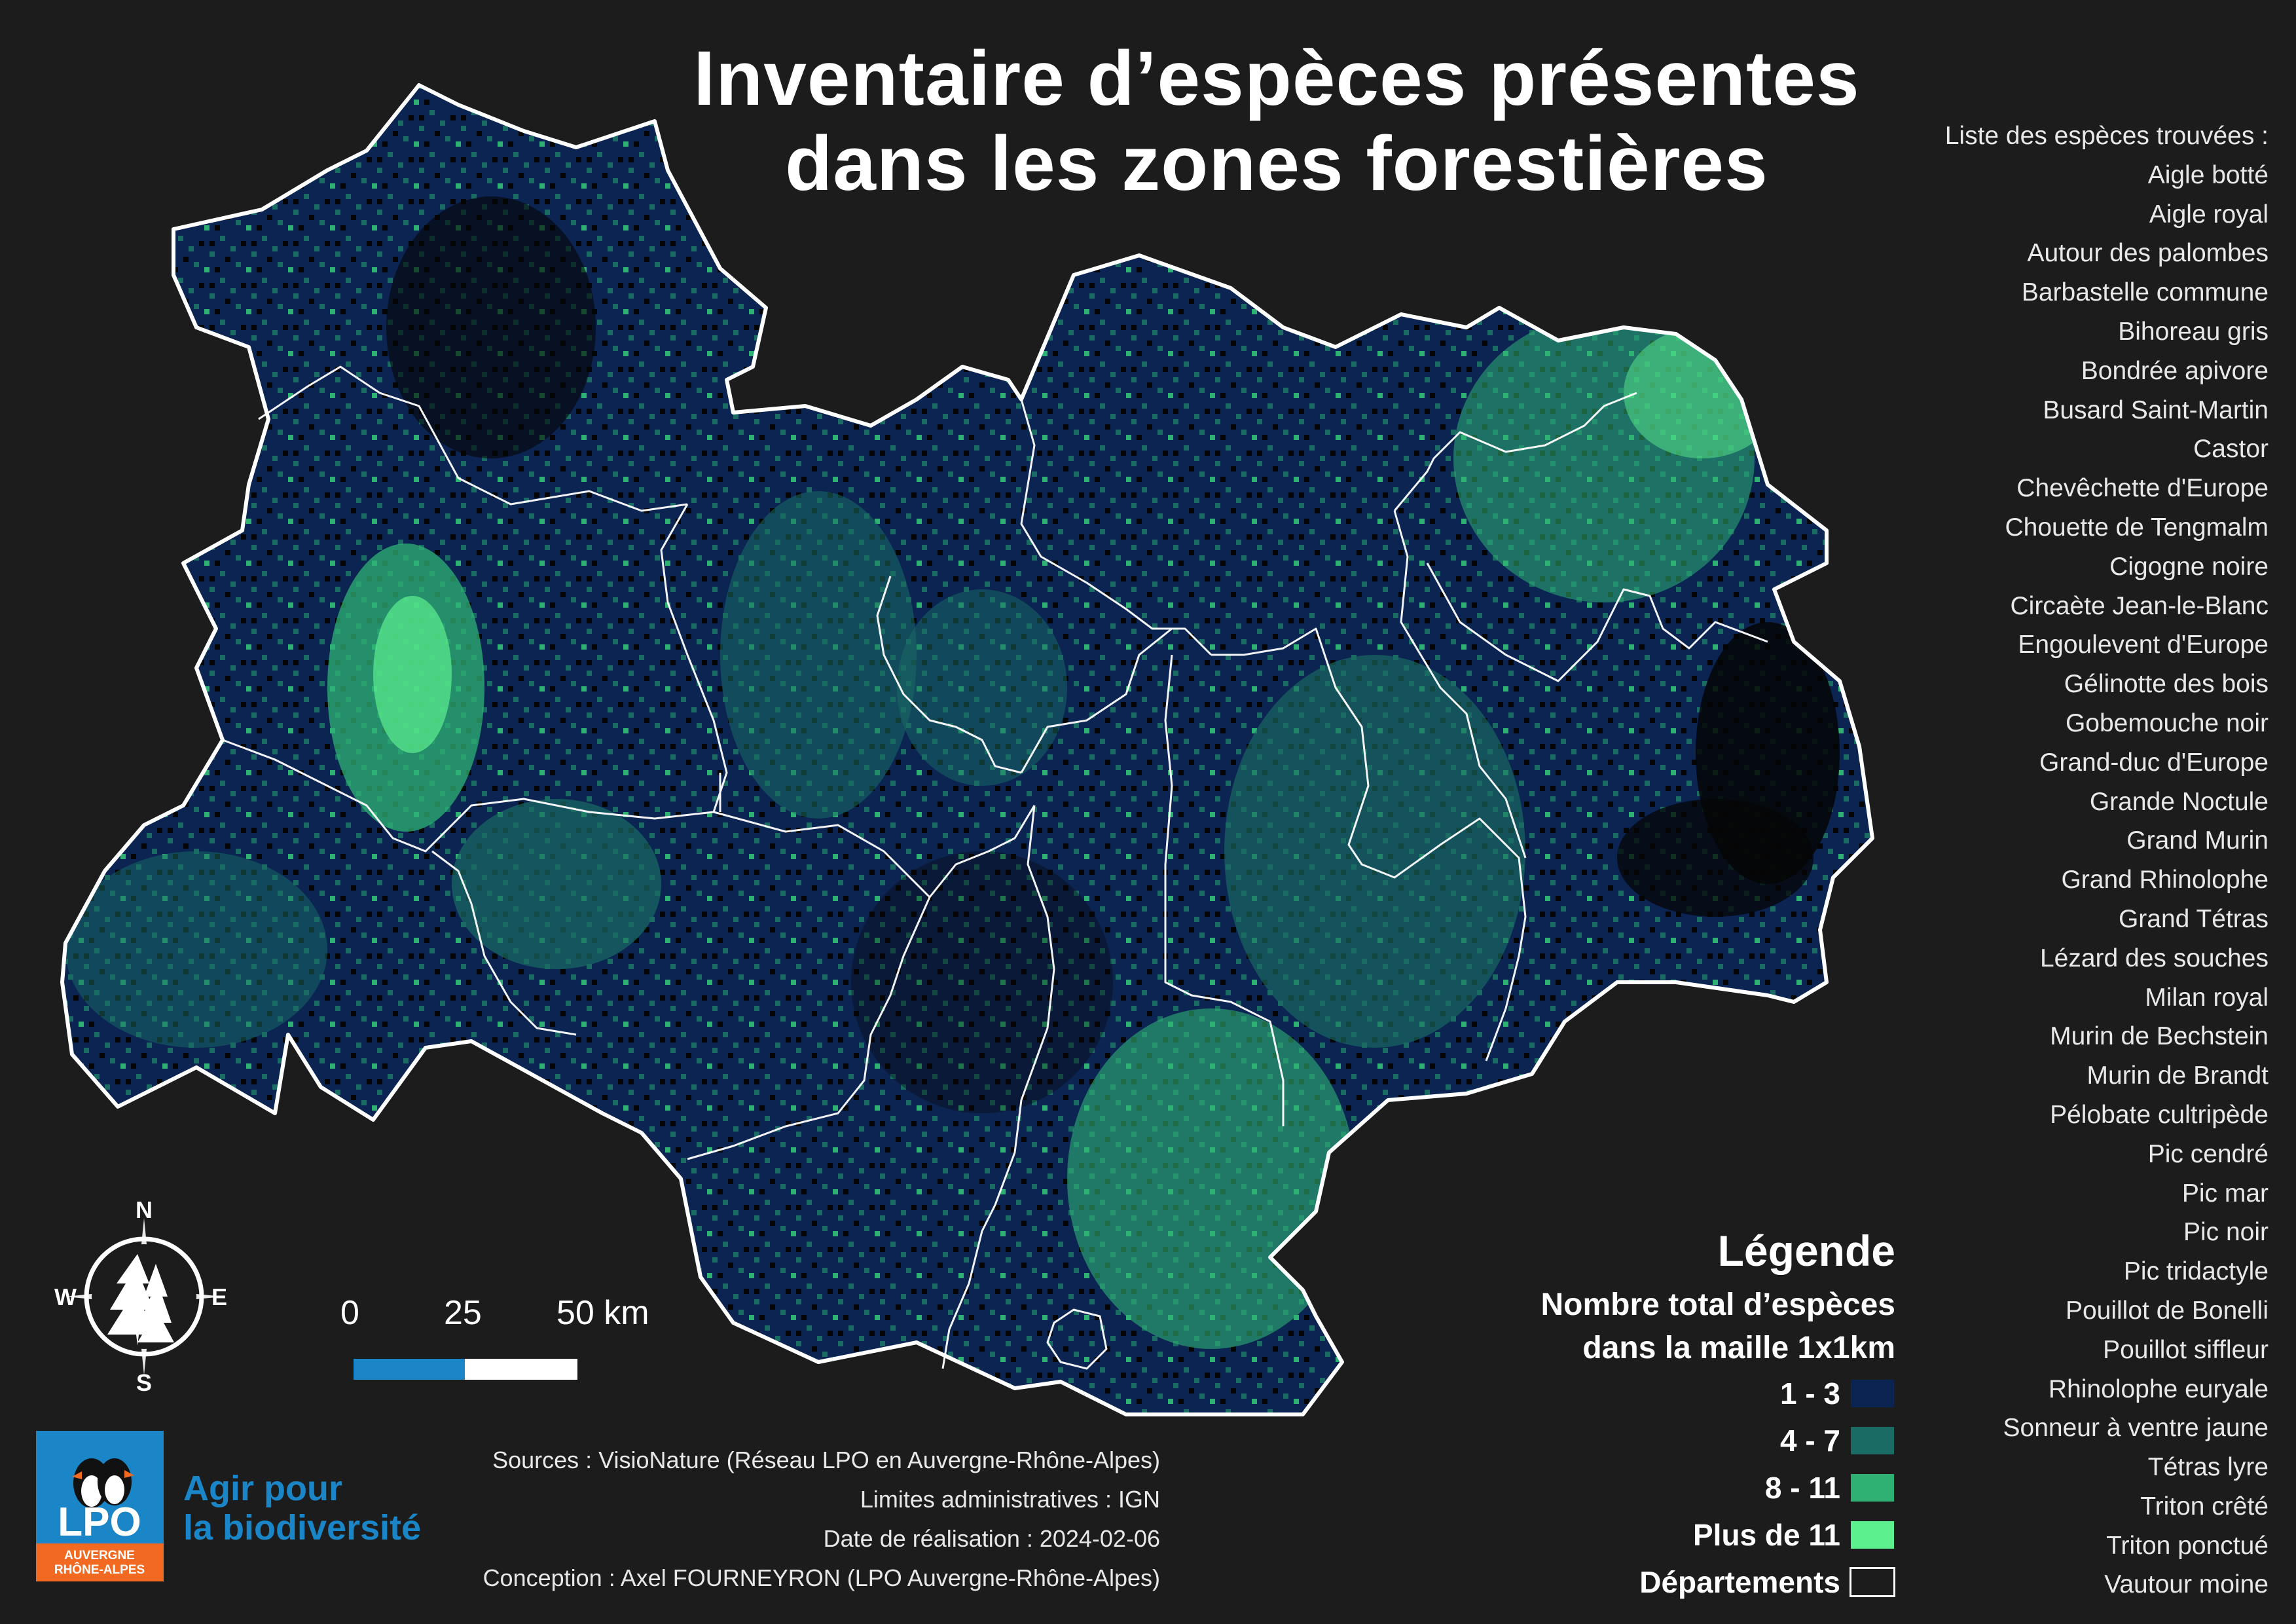 The width and height of the screenshot is (2296, 1624). What do you see at coordinates (2145, 292) in the screenshot?
I see `species-item: Barbastelle commune` at bounding box center [2145, 292].